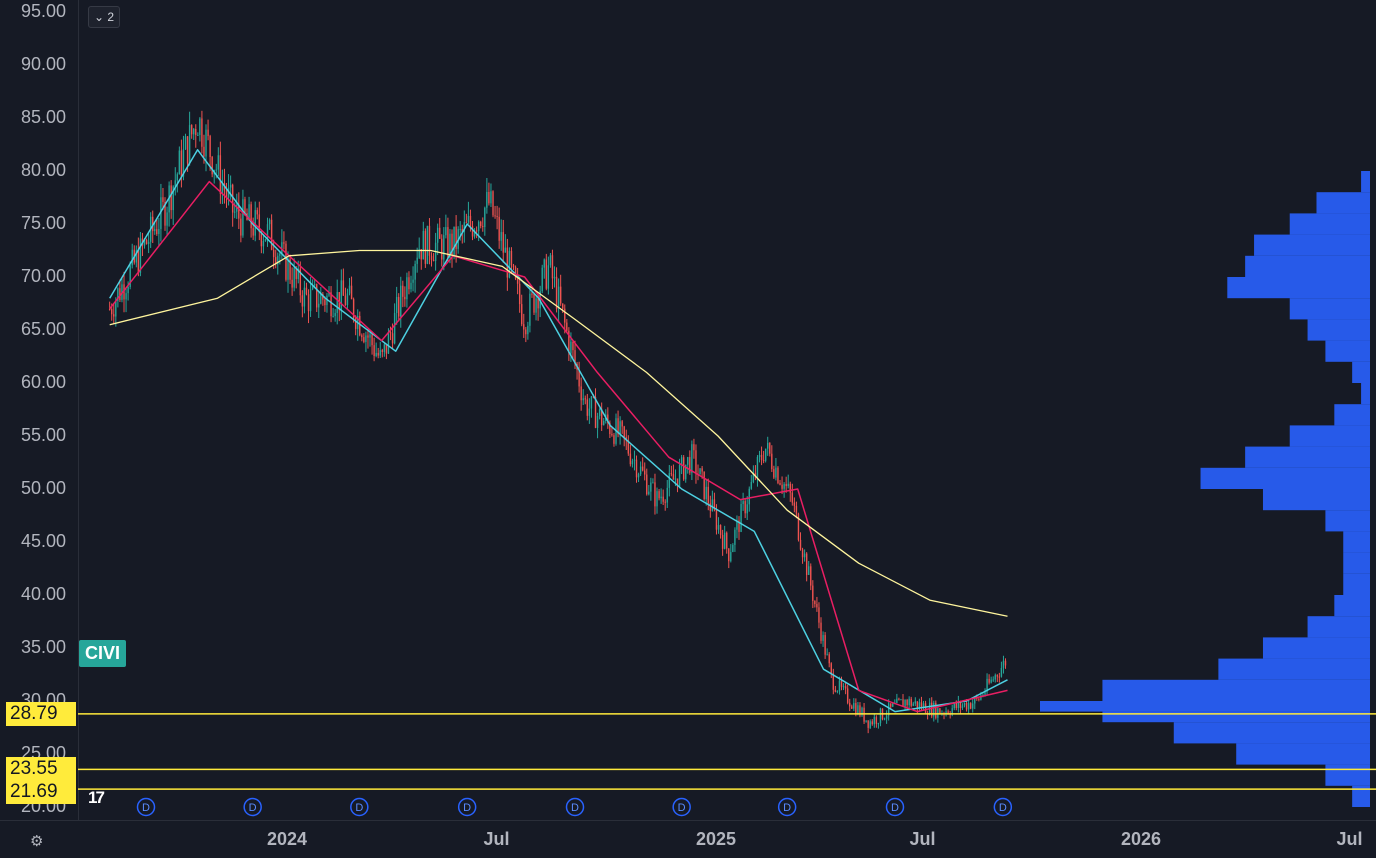 The width and height of the screenshot is (1376, 858). What do you see at coordinates (111, 17) in the screenshot?
I see `legend-count: 2` at bounding box center [111, 17].